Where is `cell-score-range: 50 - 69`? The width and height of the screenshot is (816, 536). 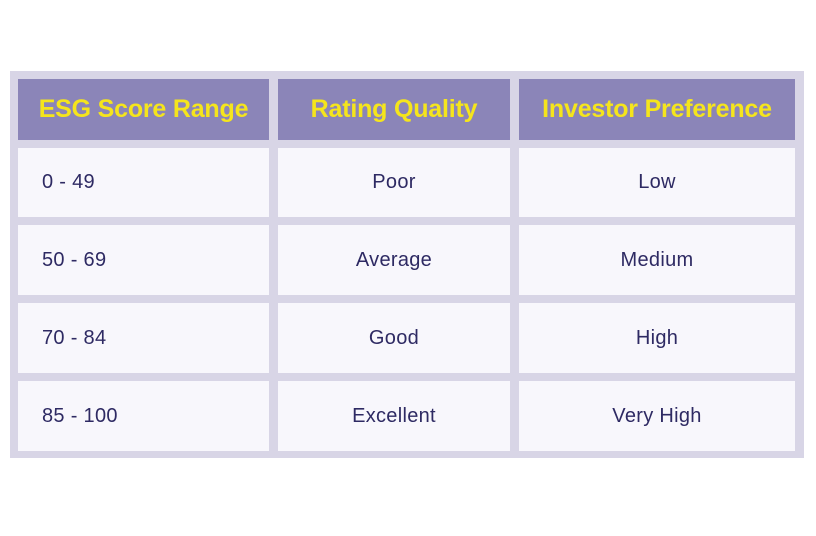
cell-score-range: 50 - 69 is located at coordinates (143, 260).